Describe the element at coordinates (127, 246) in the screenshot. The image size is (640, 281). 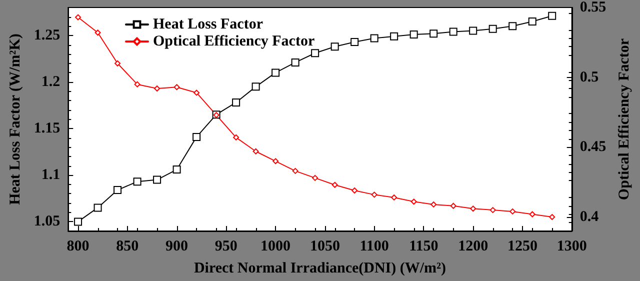
I see `x-tick-label: 850` at that location.